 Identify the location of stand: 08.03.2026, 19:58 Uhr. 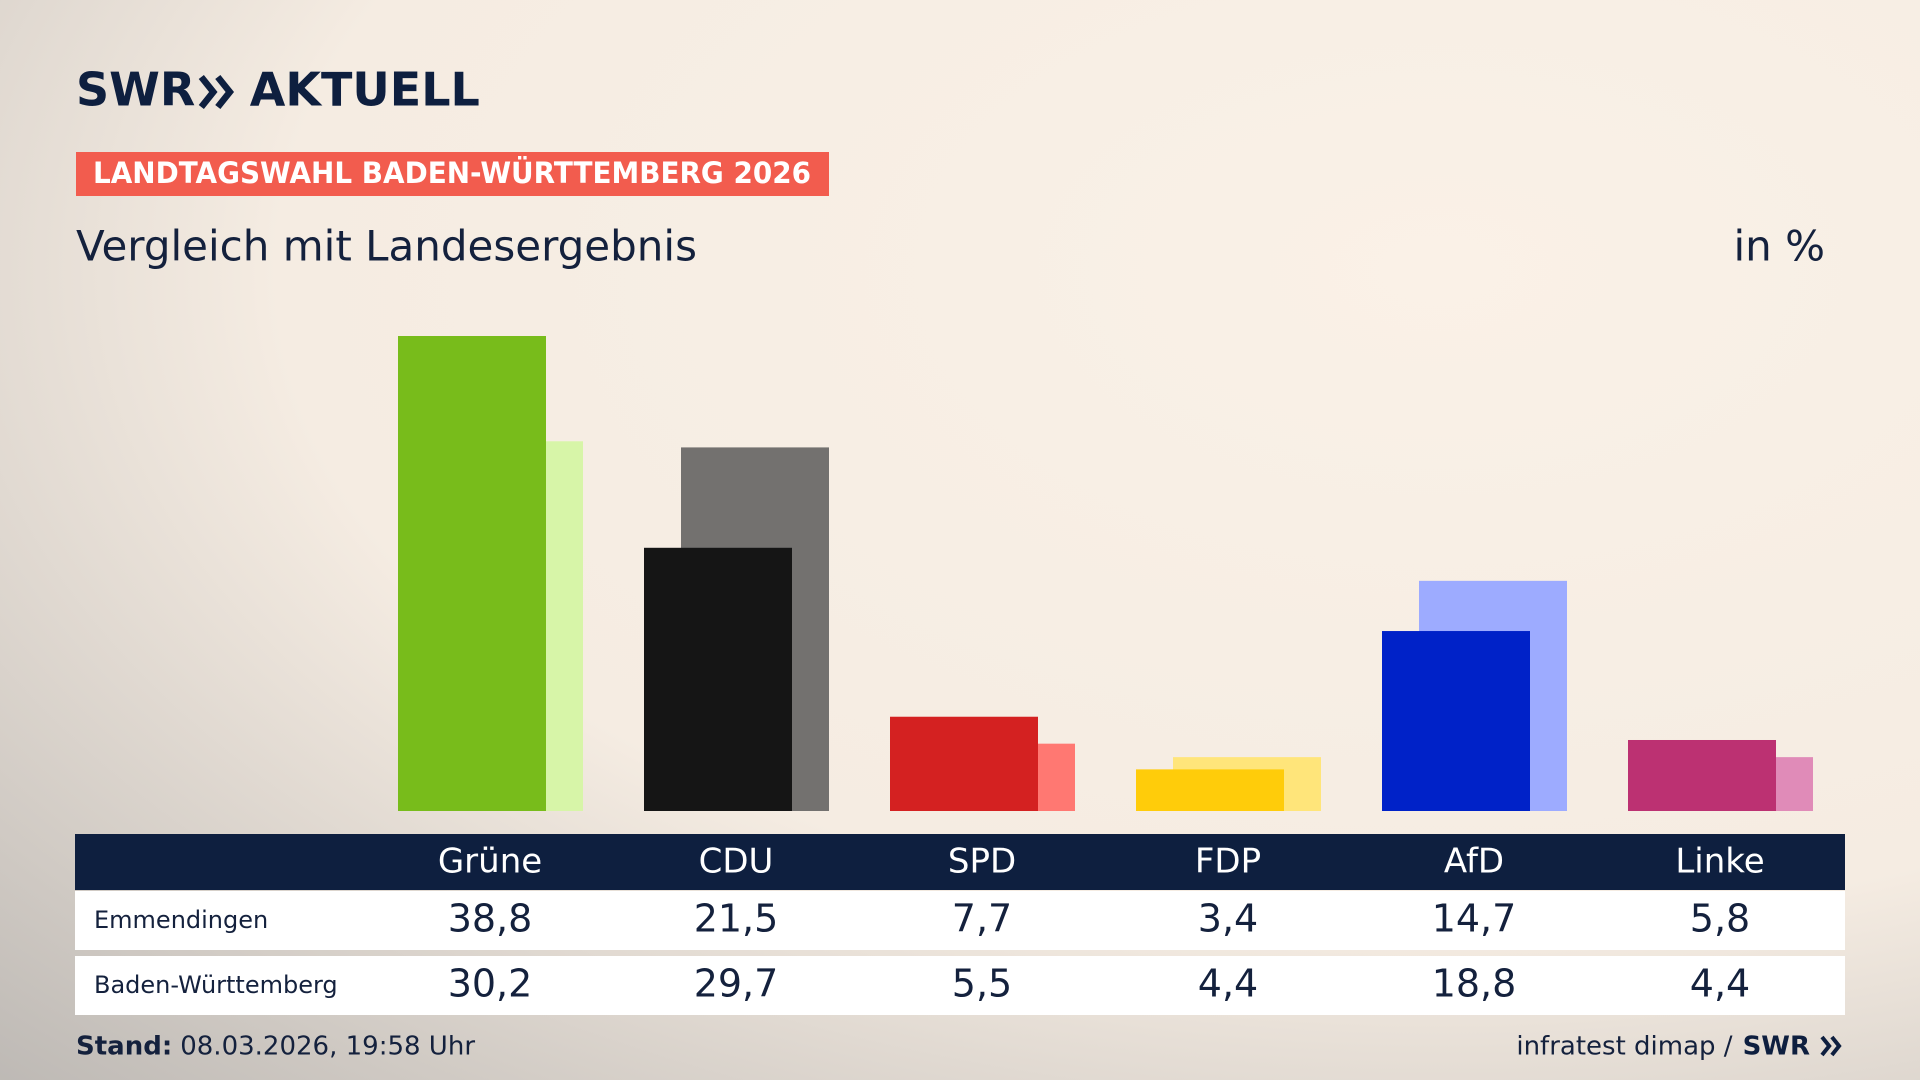
(327, 1047).